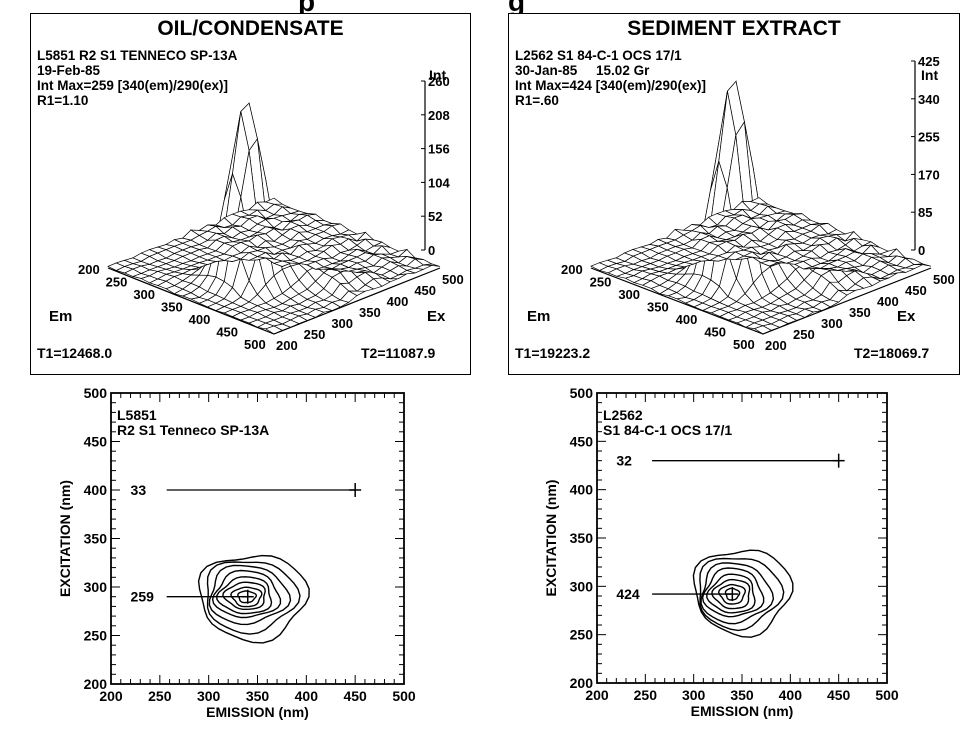 This screenshot has height=742, width=976. I want to click on meta-line-ratio: R1=.60, so click(537, 100).